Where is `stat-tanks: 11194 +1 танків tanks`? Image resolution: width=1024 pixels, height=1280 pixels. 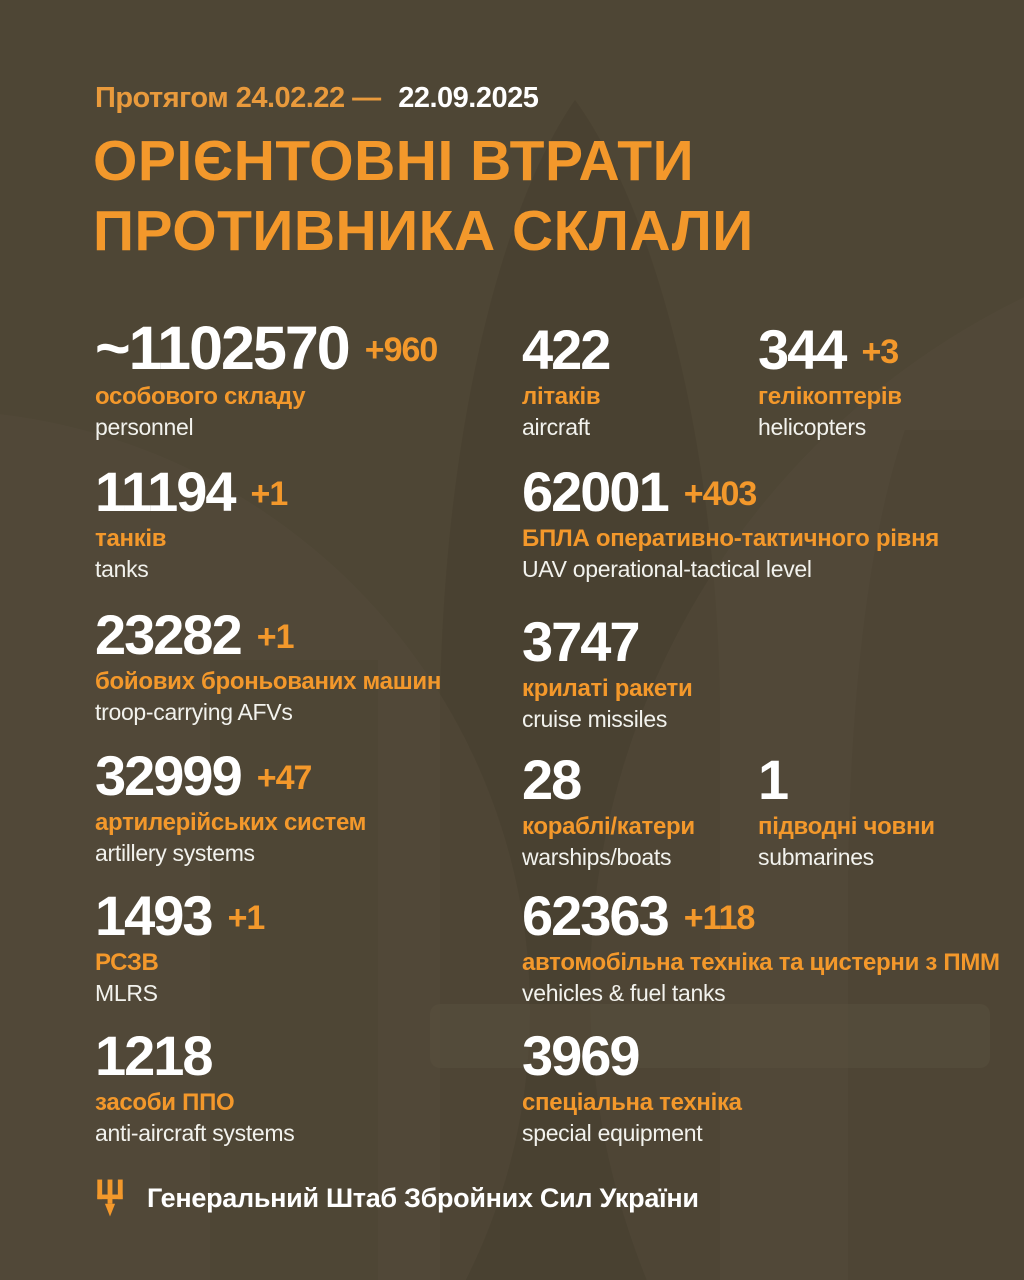
stat-tanks: 11194 +1 танків tanks is located at coordinates (192, 521).